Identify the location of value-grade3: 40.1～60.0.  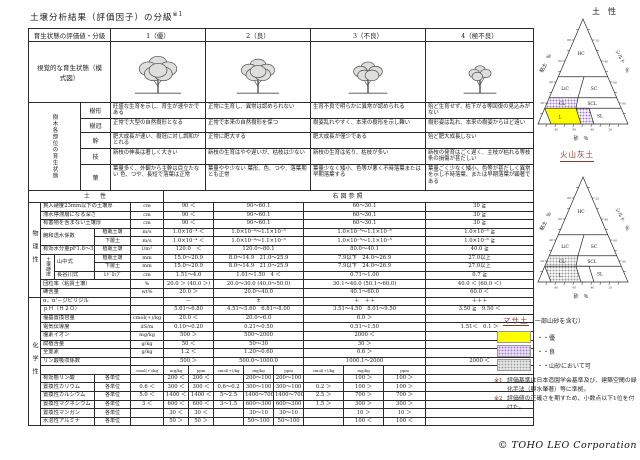
(365, 292).